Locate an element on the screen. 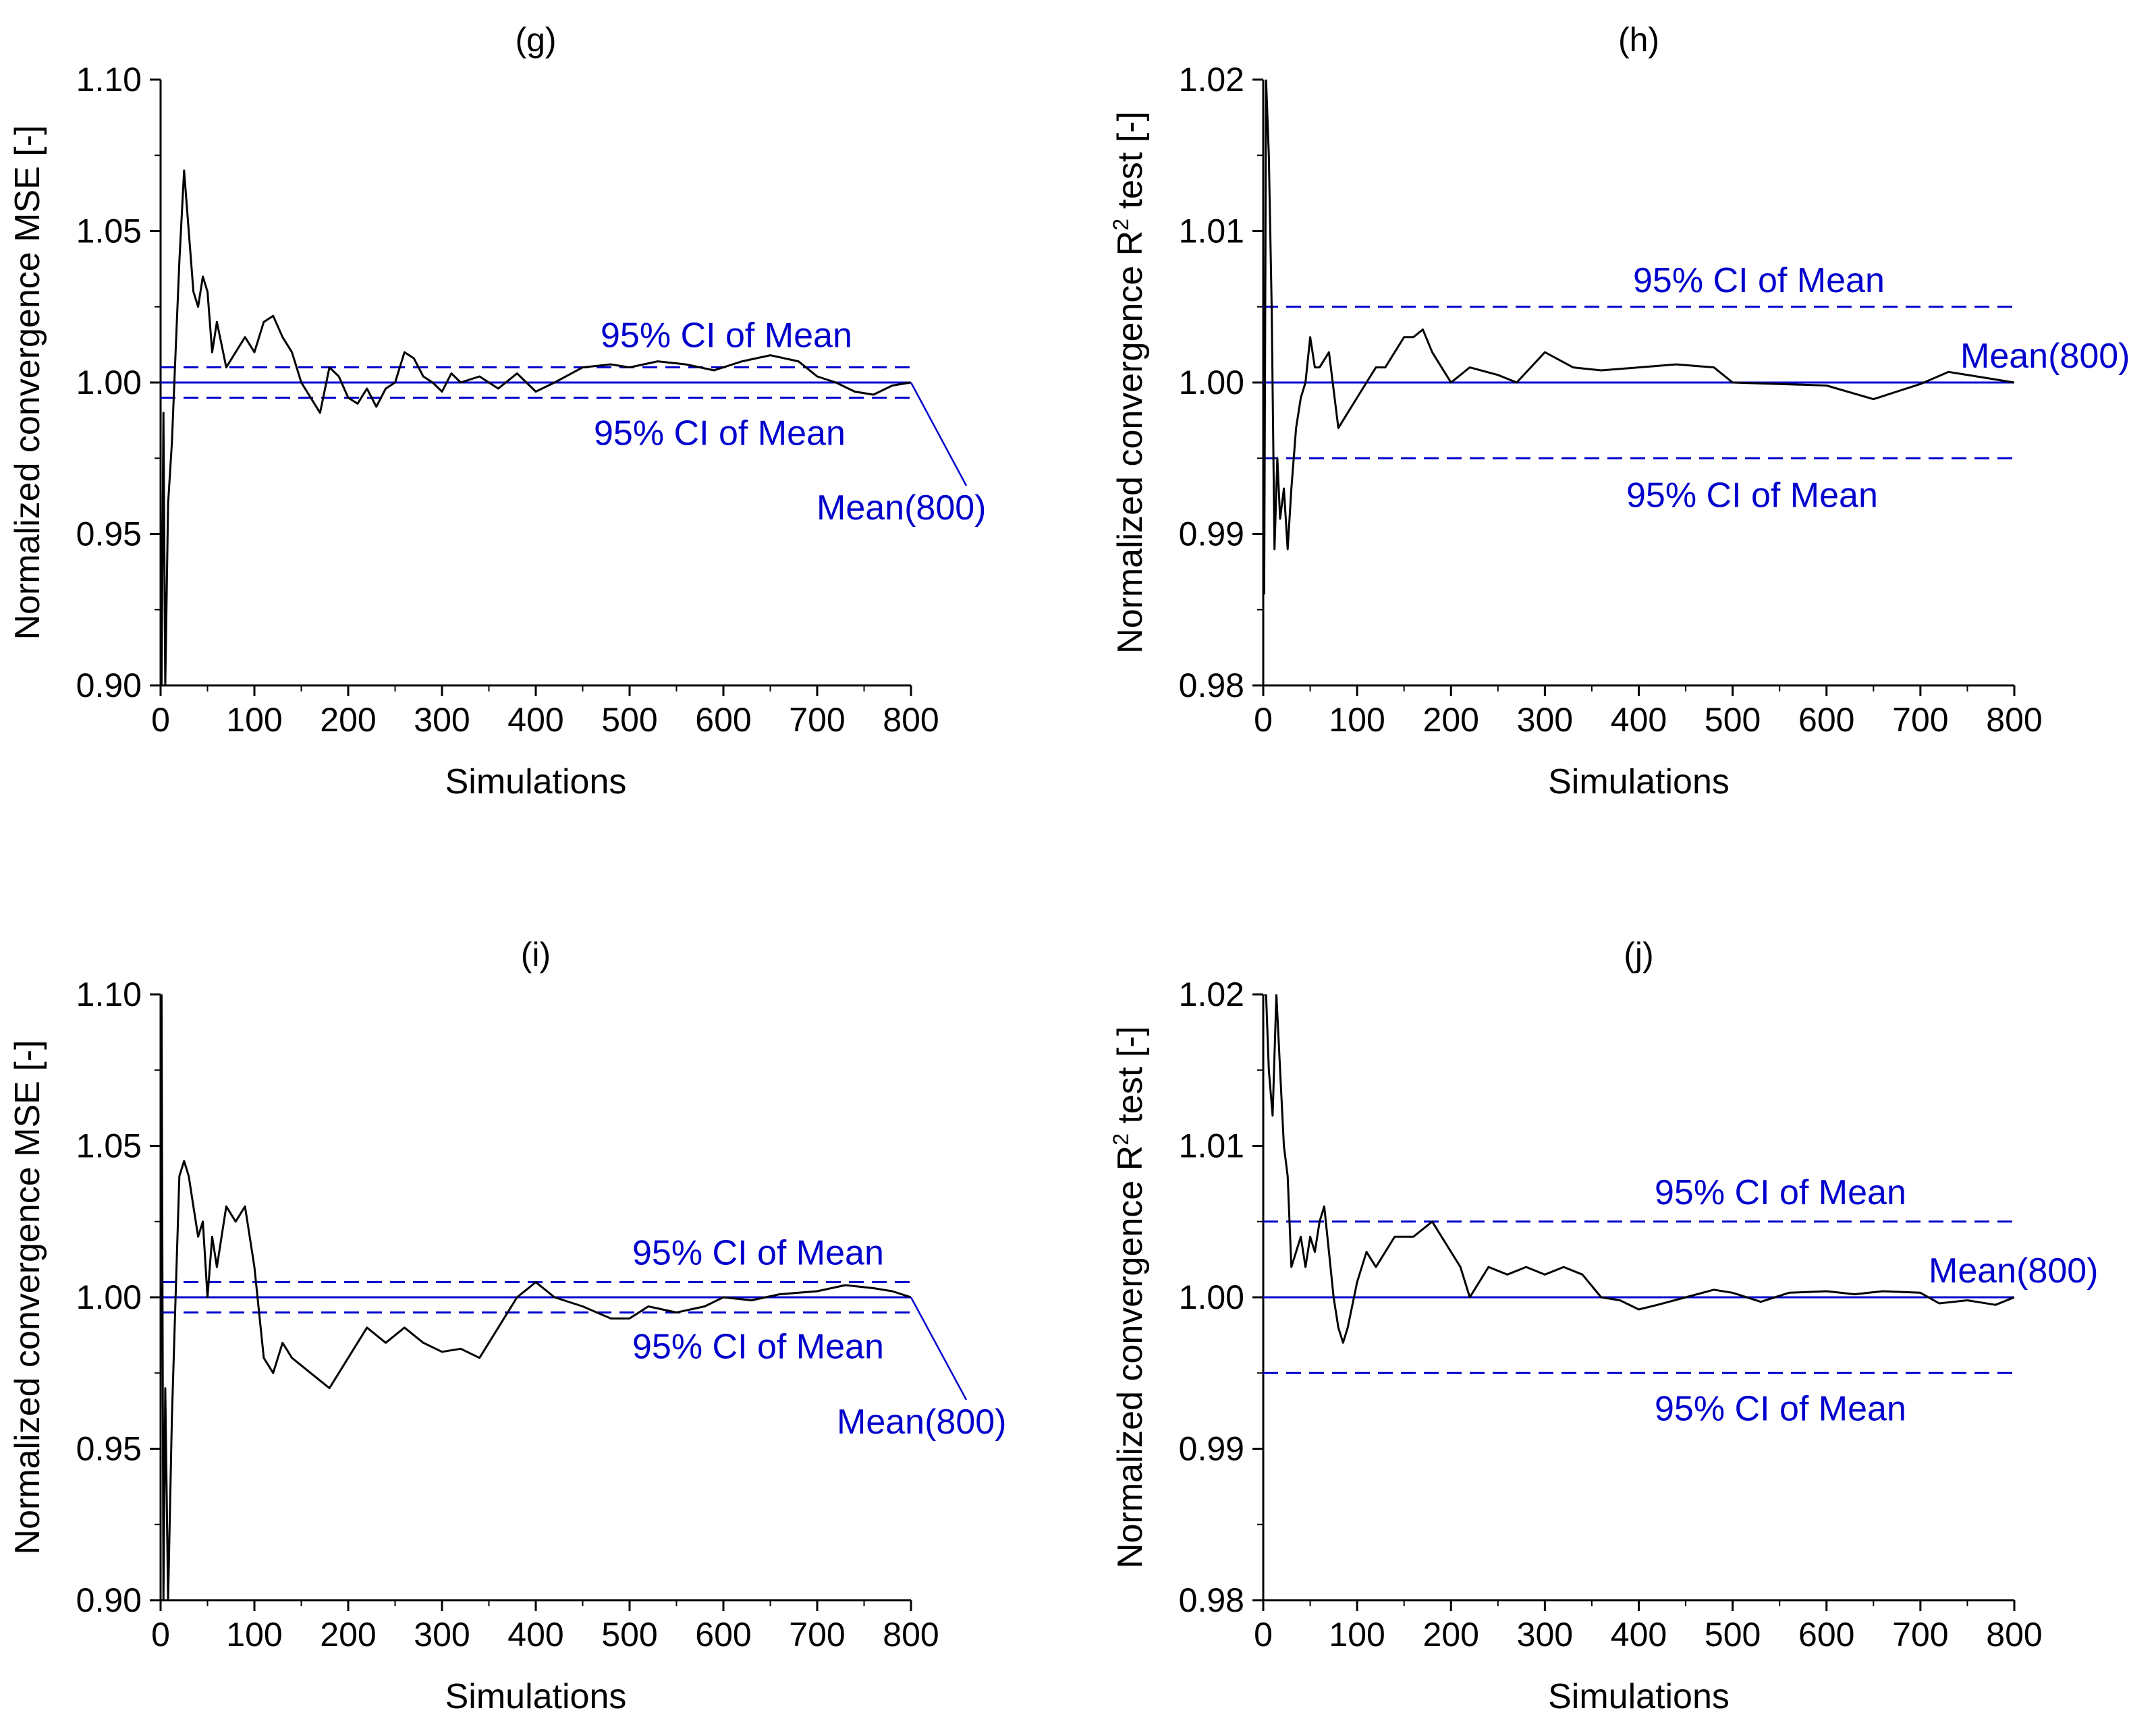 Image resolution: width=2156 pixels, height=1725 pixels. panel-title: (h) is located at coordinates (1638, 40).